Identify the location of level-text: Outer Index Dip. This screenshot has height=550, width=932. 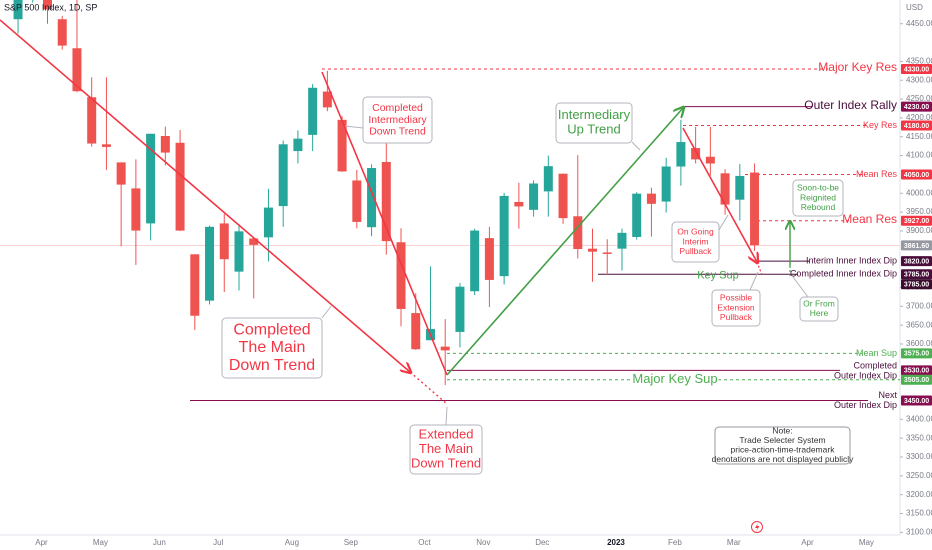
(865, 376).